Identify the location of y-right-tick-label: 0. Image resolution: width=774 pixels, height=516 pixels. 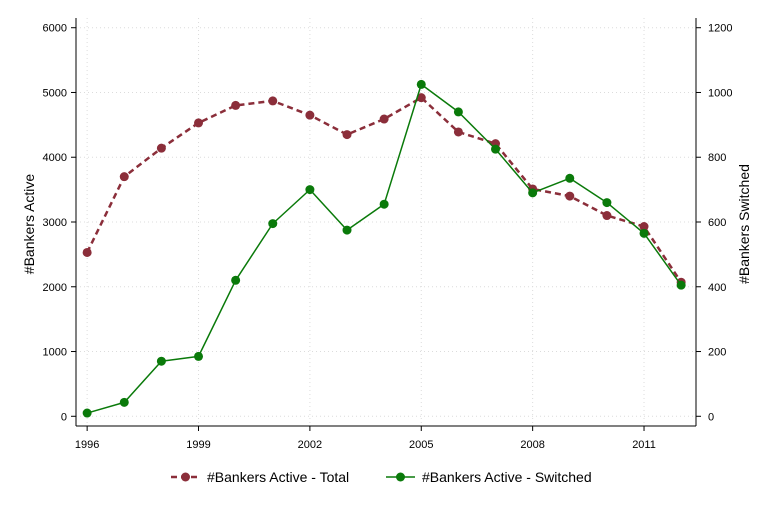
(711, 417).